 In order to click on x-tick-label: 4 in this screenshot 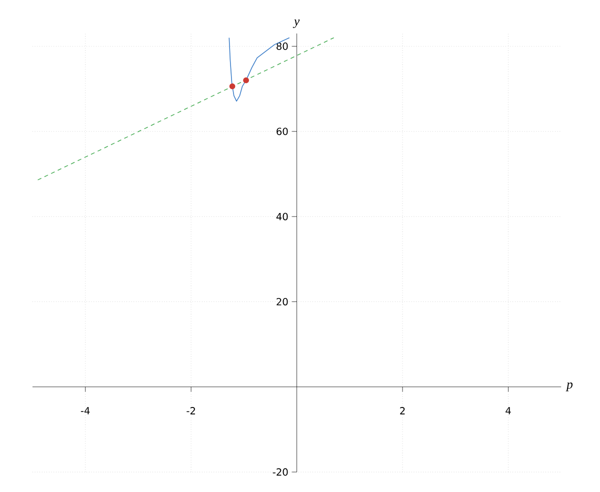, I will do `click(508, 410)`.